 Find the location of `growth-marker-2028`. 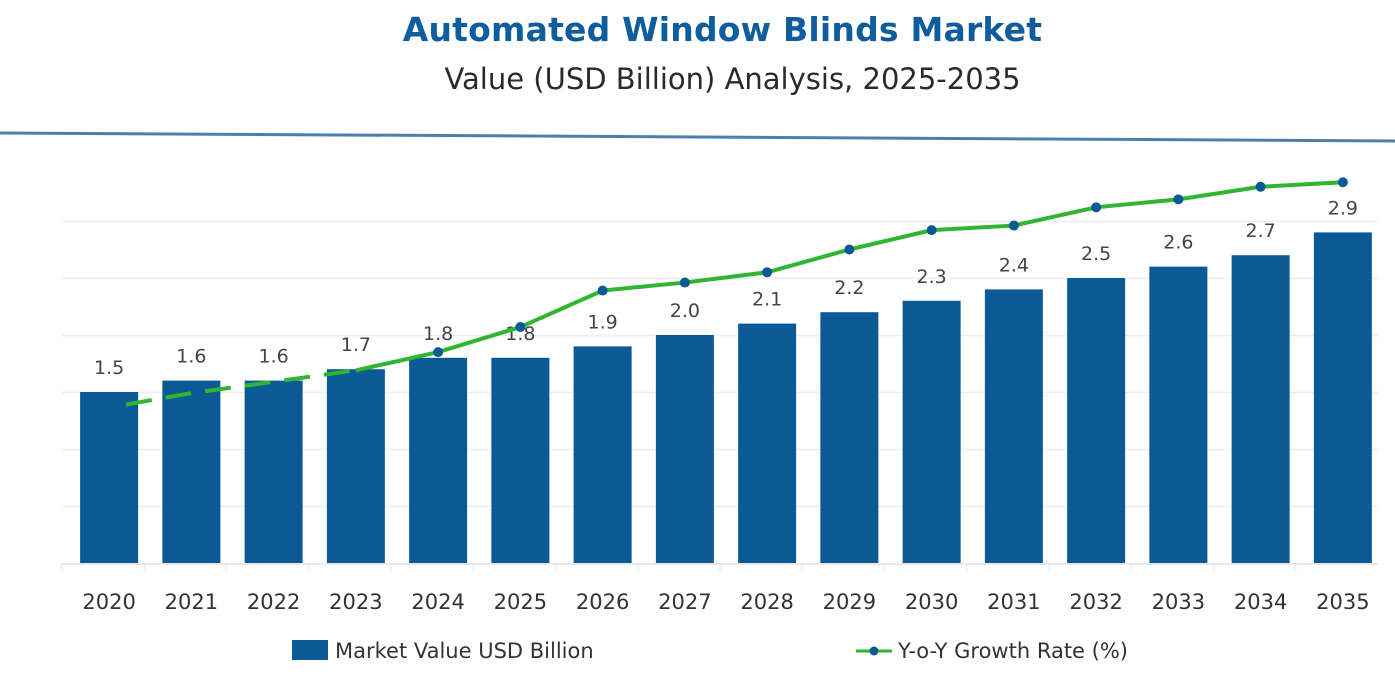

growth-marker-2028 is located at coordinates (767, 272).